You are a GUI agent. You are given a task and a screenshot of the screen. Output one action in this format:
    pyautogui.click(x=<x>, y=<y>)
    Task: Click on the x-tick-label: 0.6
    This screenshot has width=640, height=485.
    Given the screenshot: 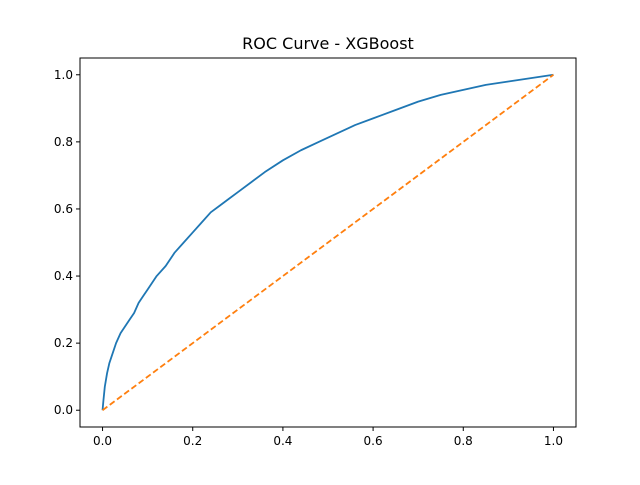 What is the action you would take?
    pyautogui.click(x=373, y=441)
    